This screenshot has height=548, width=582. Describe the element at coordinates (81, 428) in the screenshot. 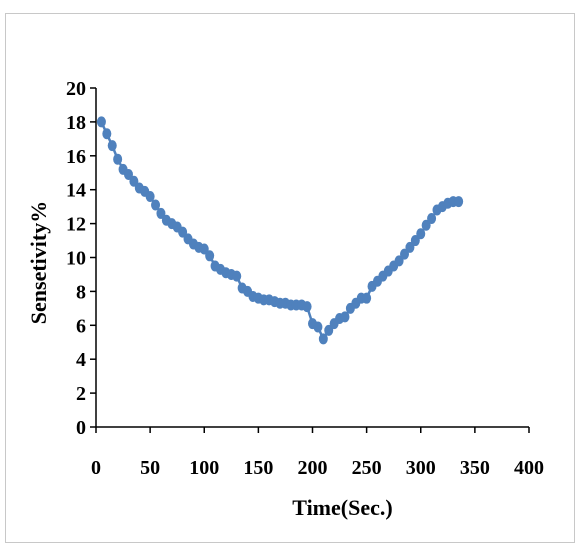

I see `y-tick-label: 0` at that location.